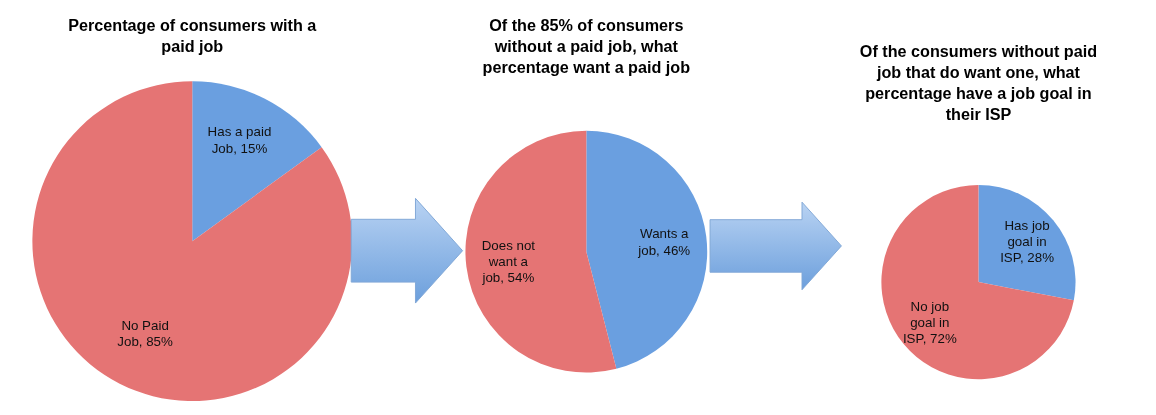 The width and height of the screenshot is (1156, 415). Describe the element at coordinates (664, 241) in the screenshot. I see `slice-label: Wants a job, 46%` at that location.